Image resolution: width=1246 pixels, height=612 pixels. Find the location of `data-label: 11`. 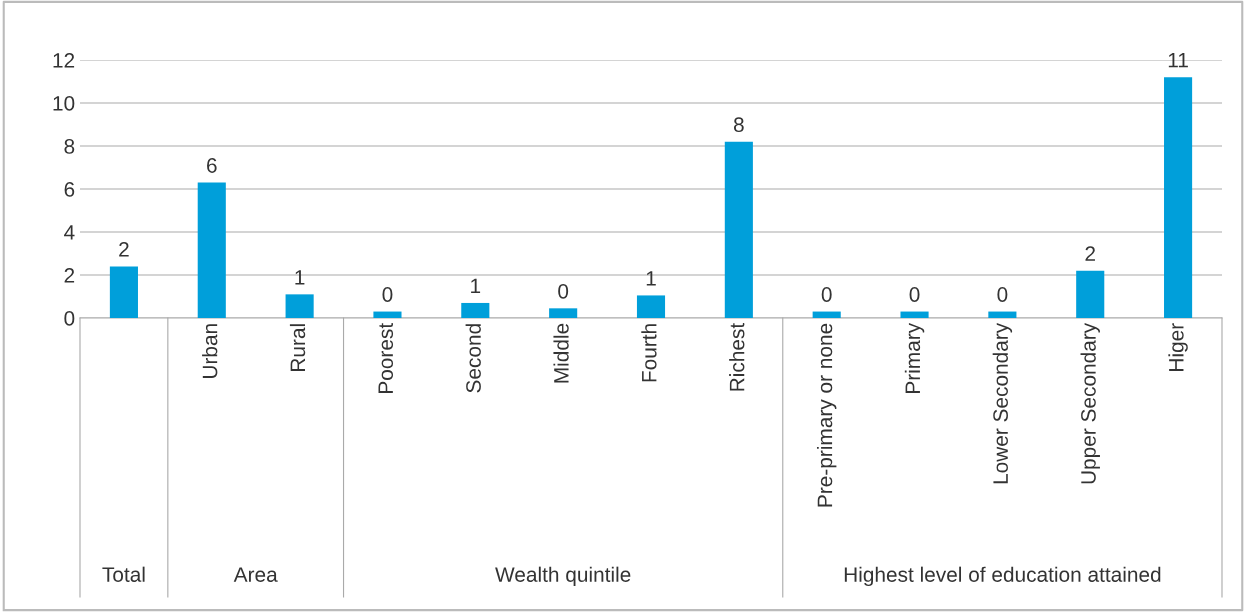

data-label: 11 is located at coordinates (1178, 60).